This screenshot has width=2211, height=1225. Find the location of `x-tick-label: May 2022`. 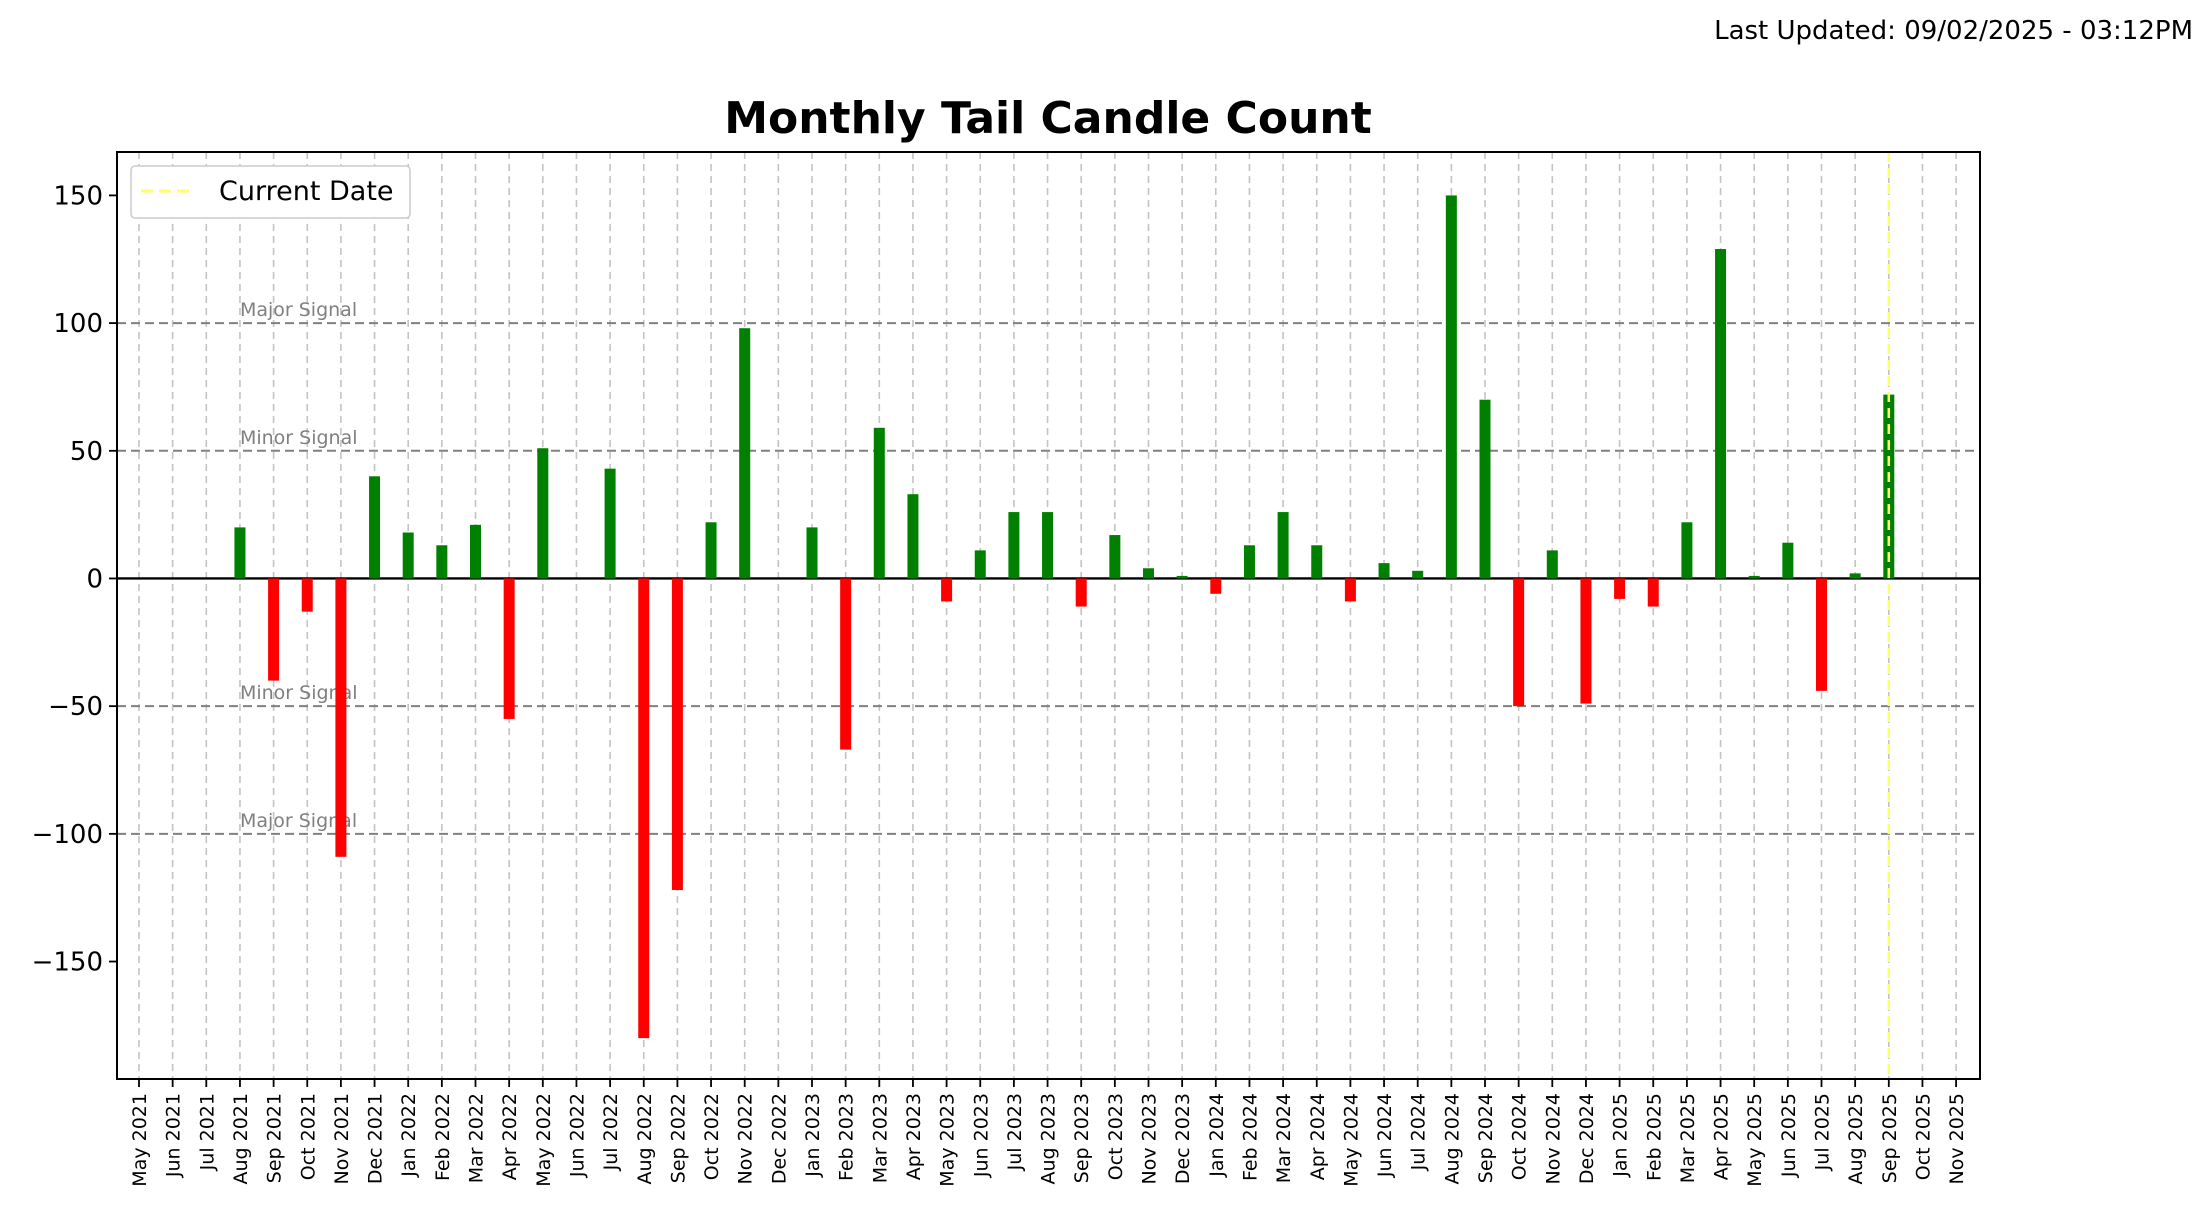

x-tick-label: May 2022 is located at coordinates (544, 1140).